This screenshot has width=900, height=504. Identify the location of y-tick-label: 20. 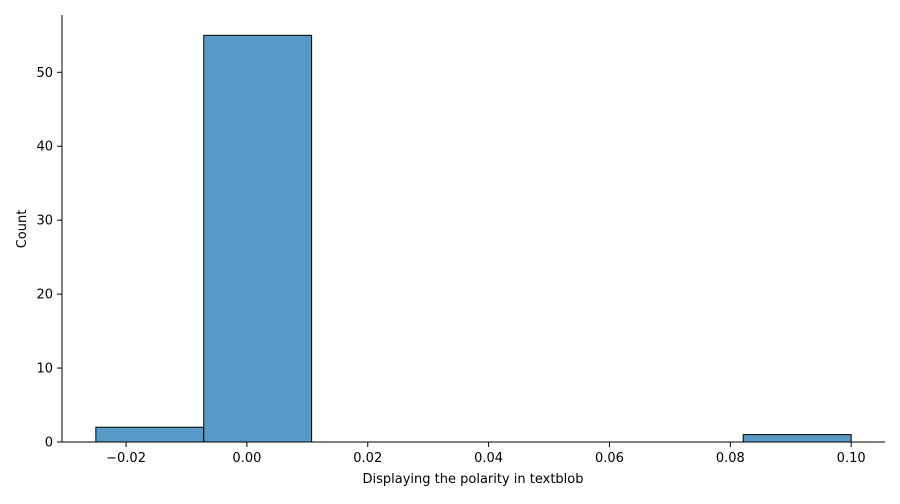
(44, 295).